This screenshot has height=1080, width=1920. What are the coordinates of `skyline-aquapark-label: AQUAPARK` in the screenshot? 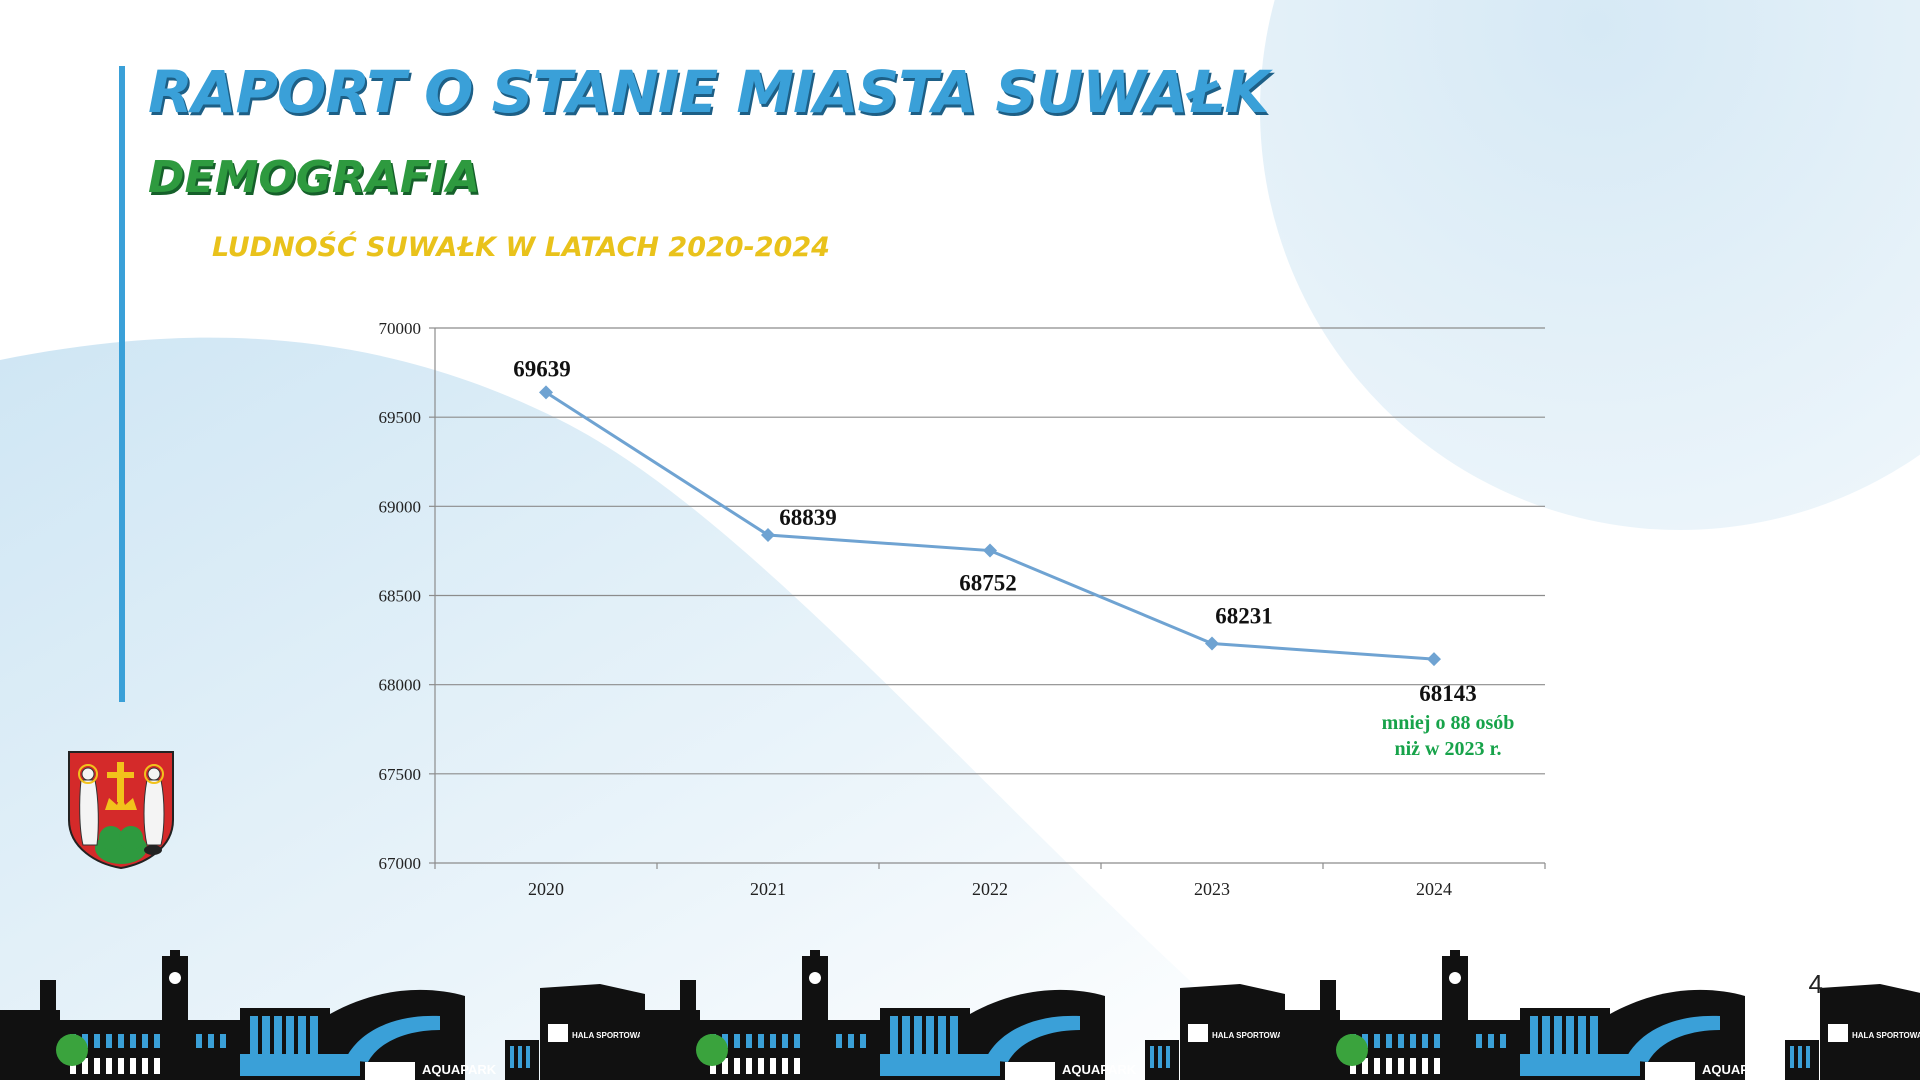 It's located at (459, 1069).